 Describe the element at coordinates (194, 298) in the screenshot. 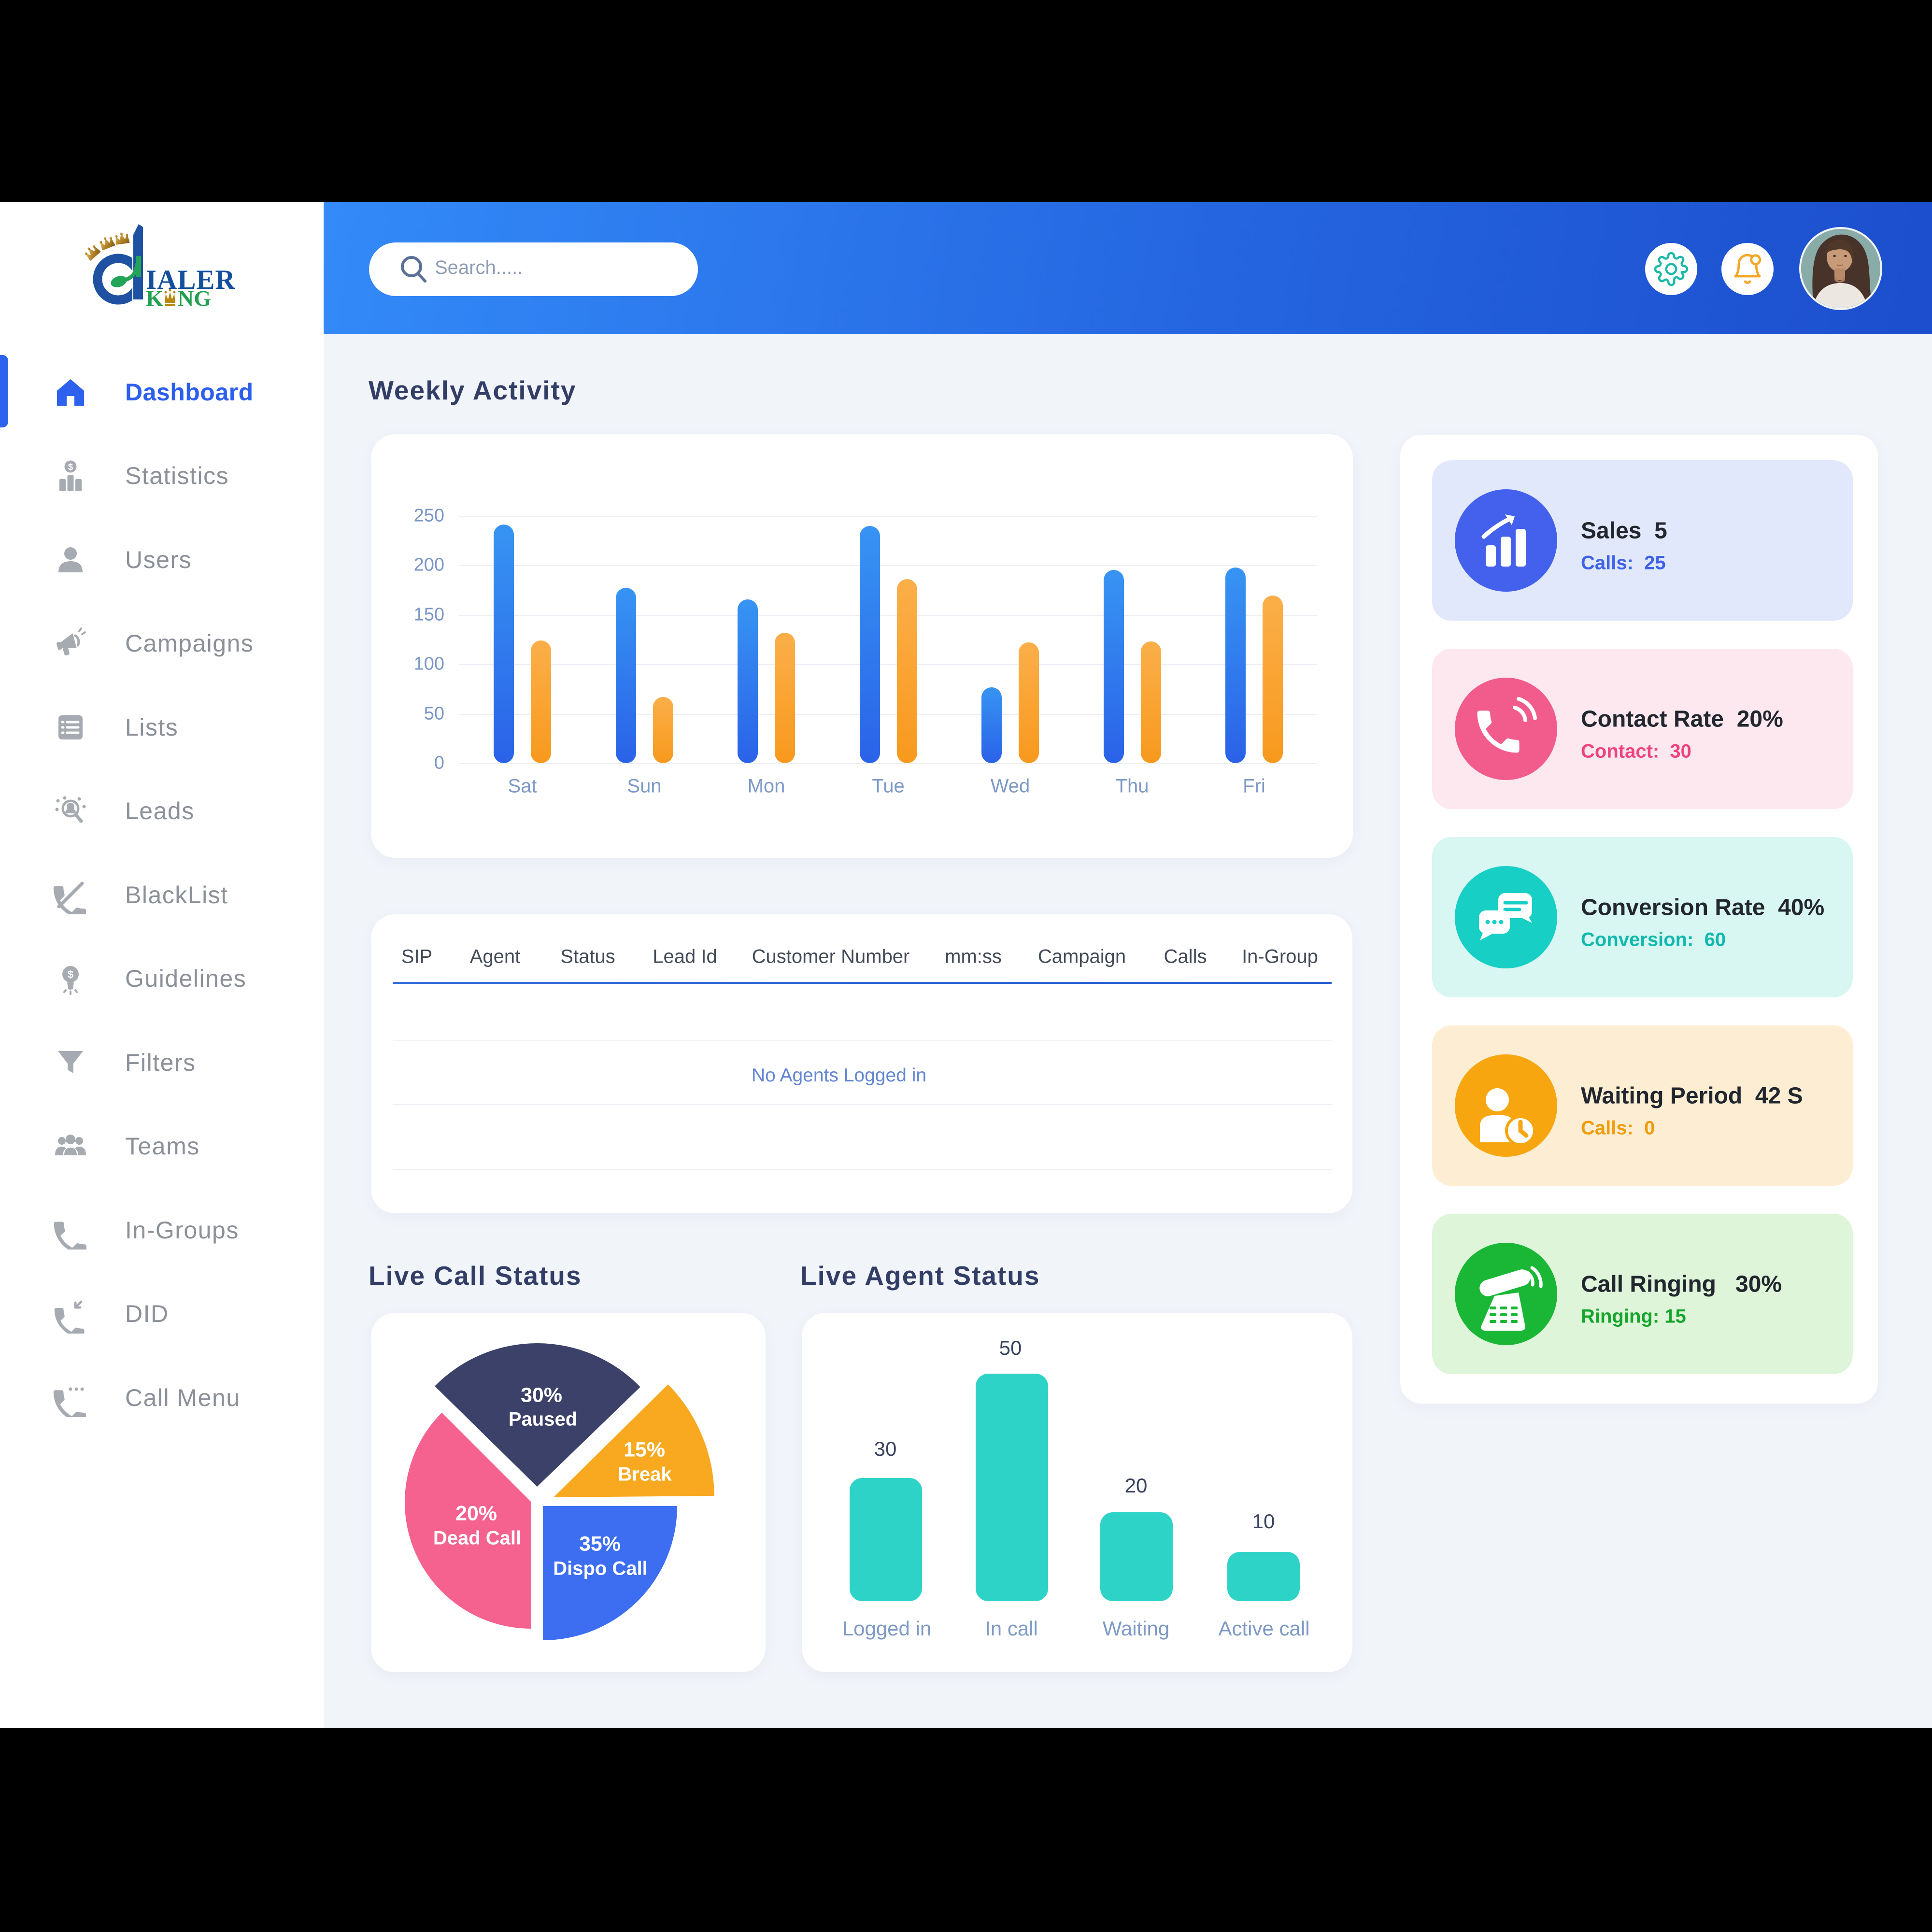

I see `svg-text: NG` at that location.